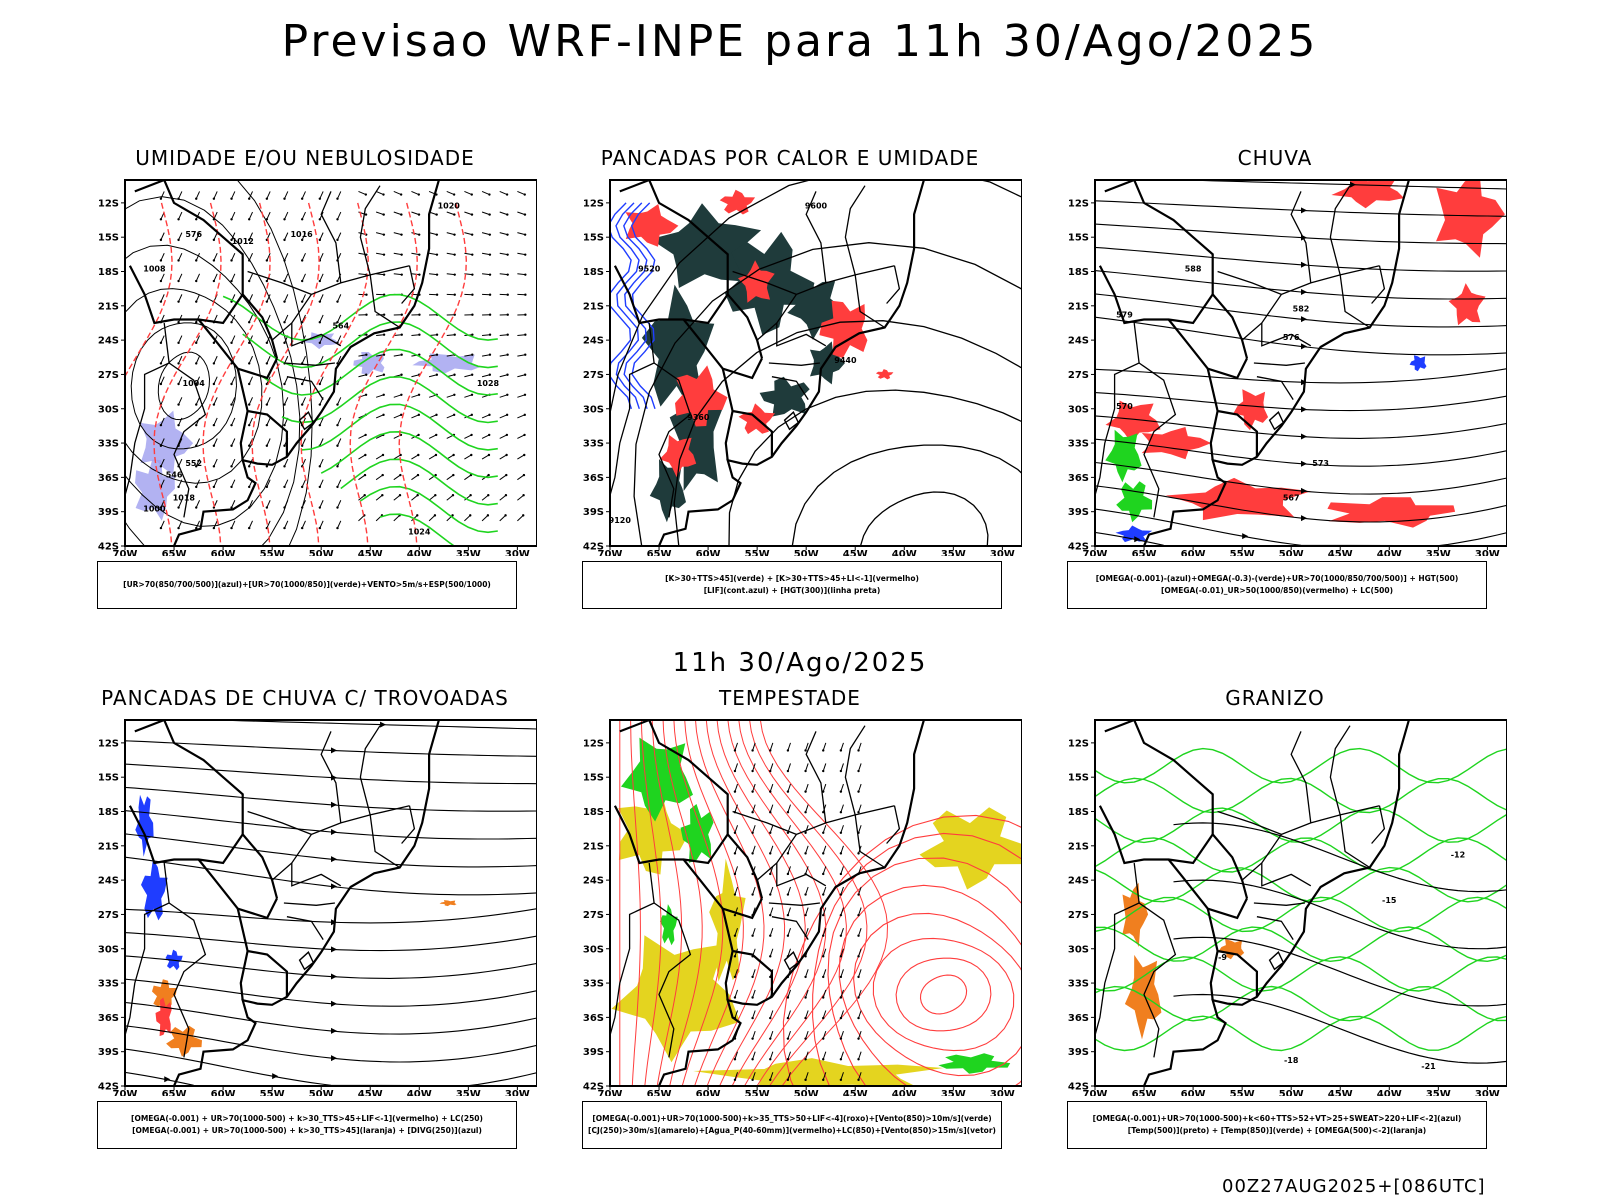  What do you see at coordinates (708, 1092) in the screenshot?
I see `lon-tick-label: 60W` at bounding box center [708, 1092].